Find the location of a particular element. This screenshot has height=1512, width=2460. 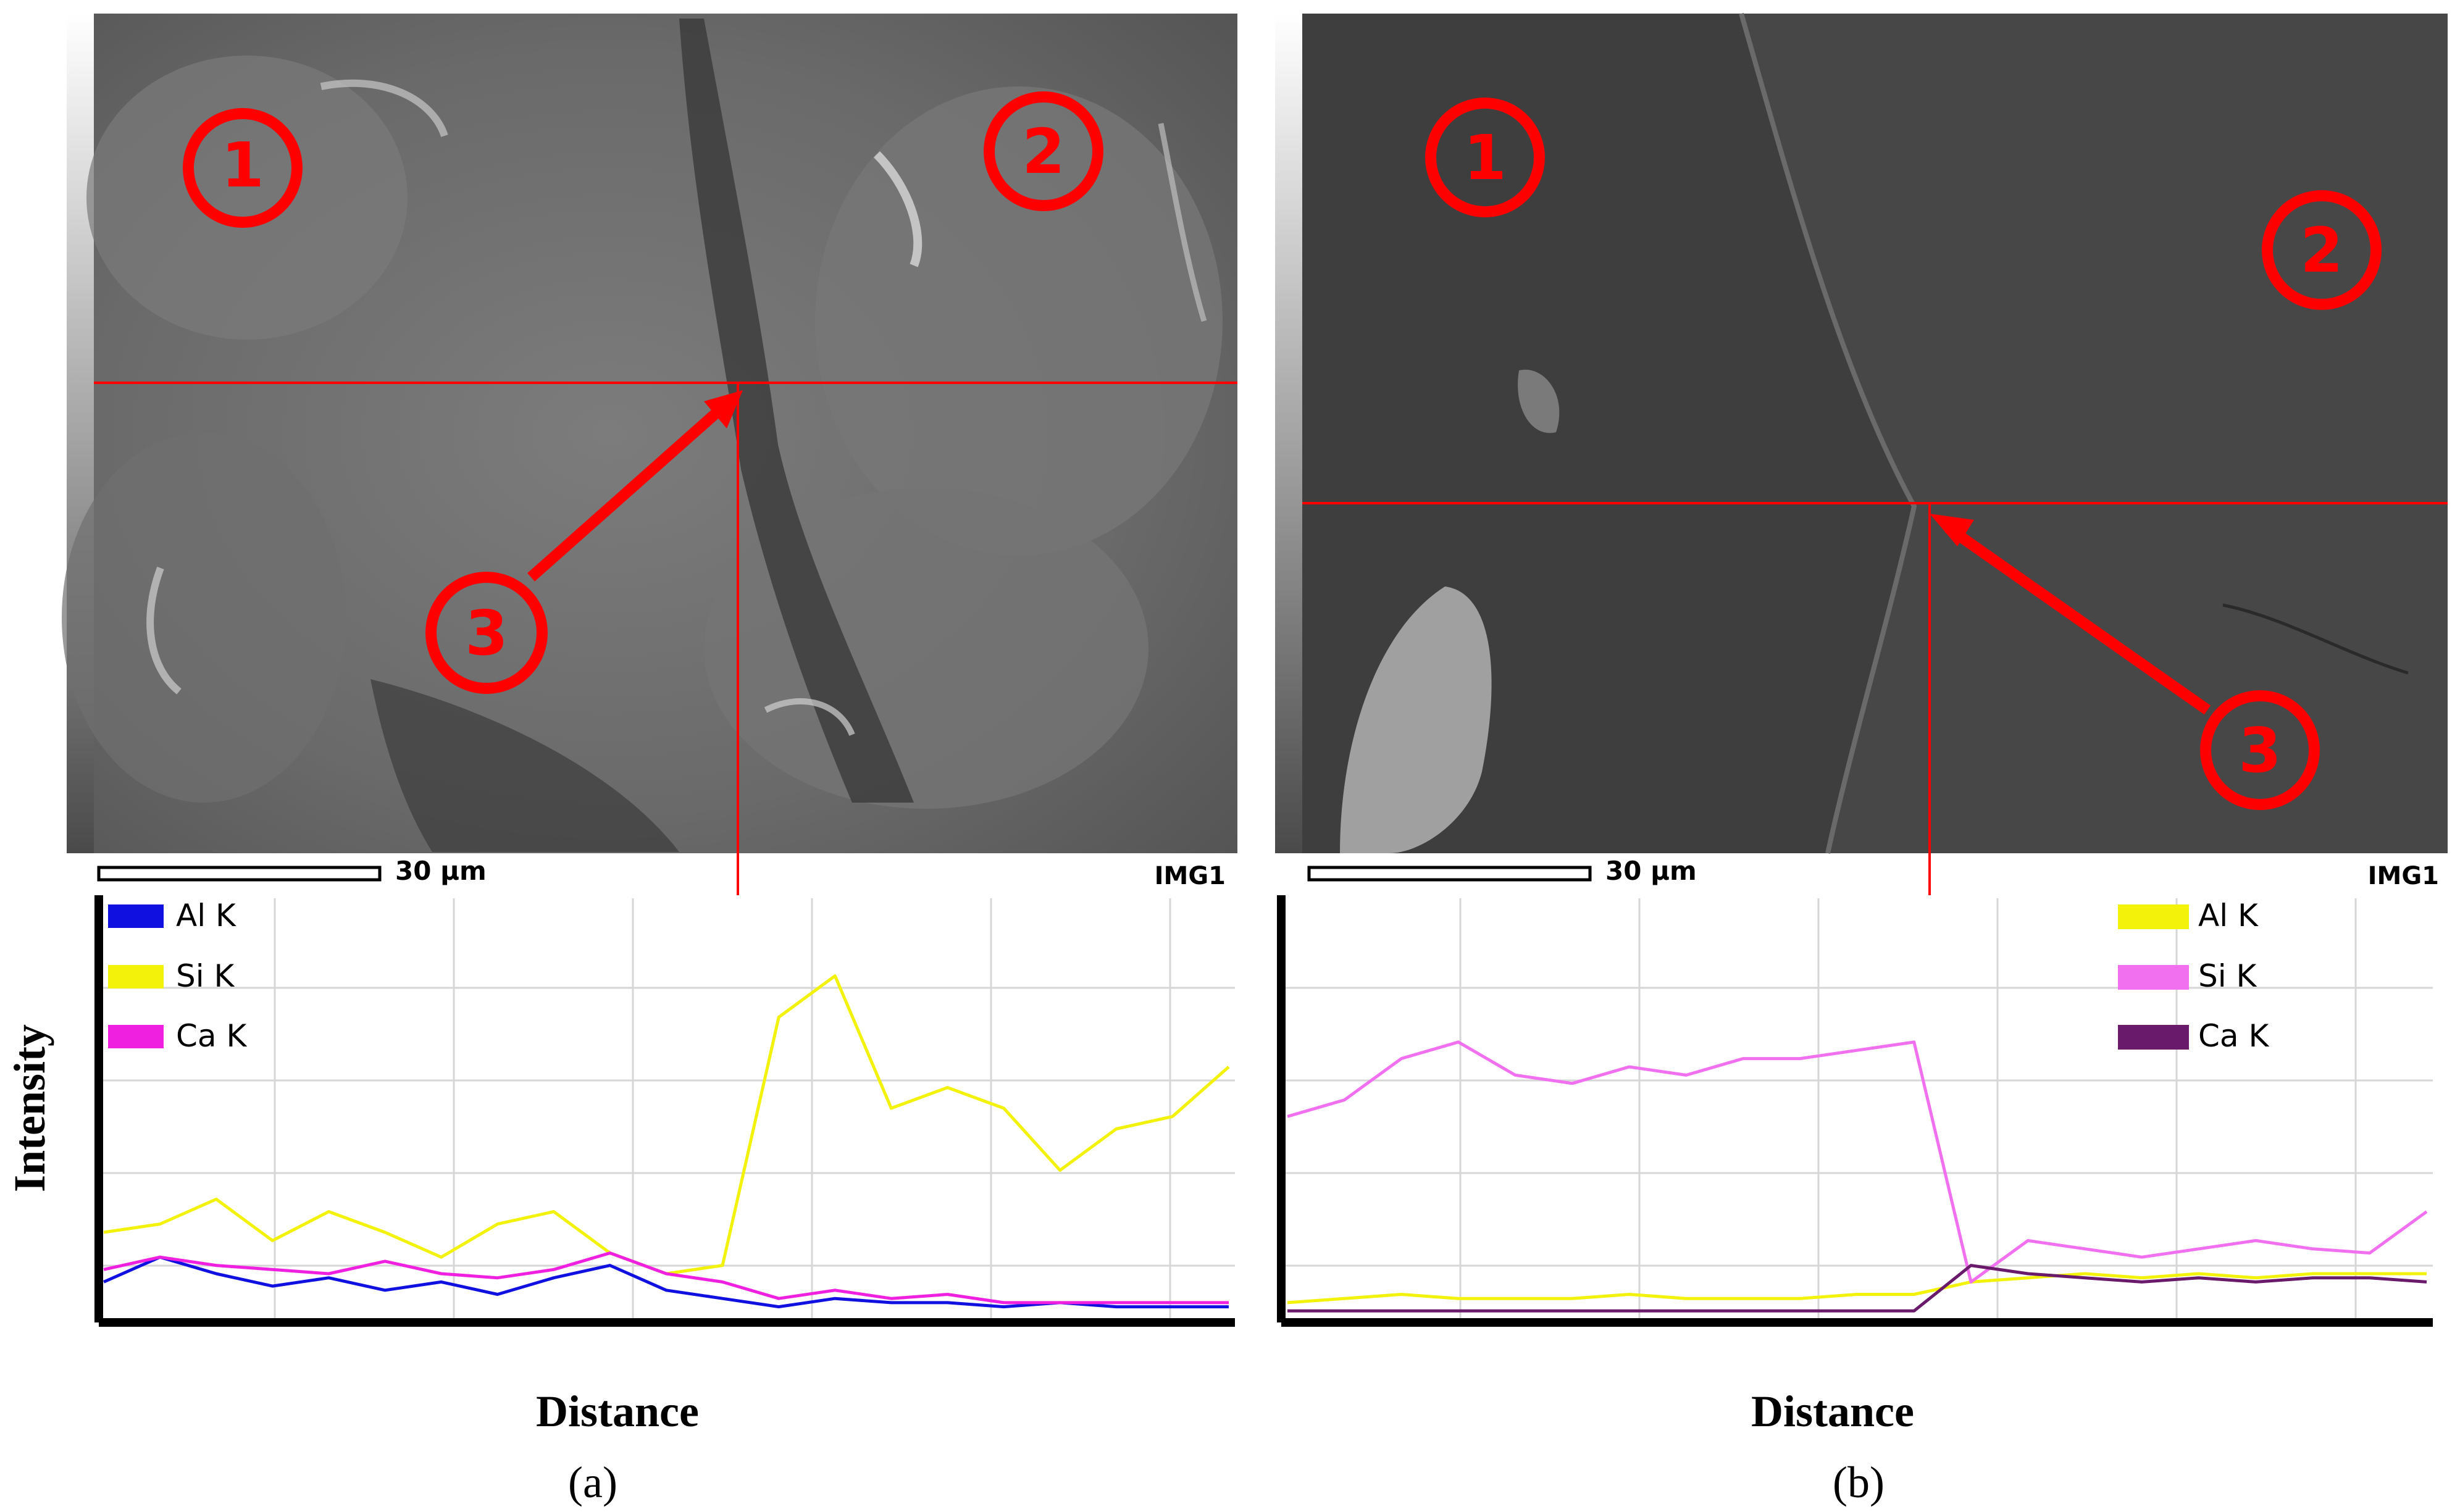

legend-a: Al K Si K Ca K is located at coordinates (178, 976).